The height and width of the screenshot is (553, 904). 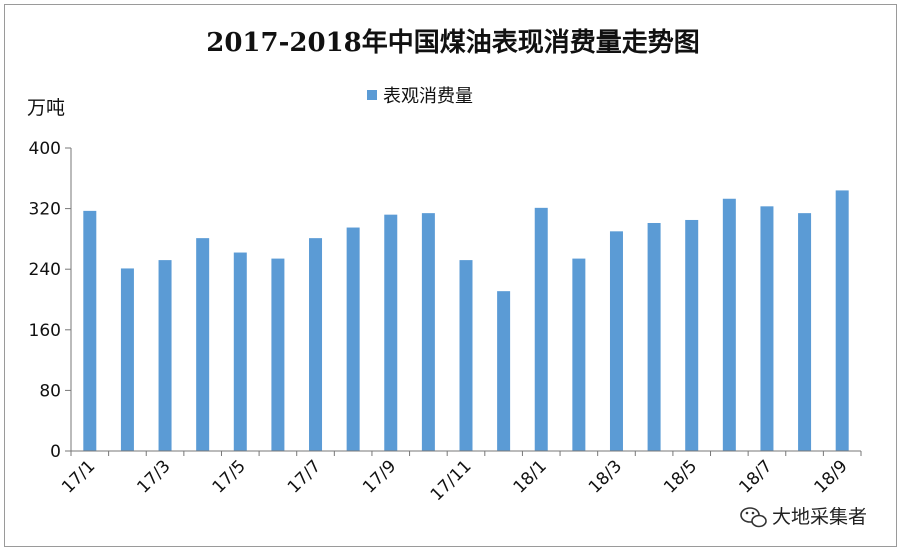 What do you see at coordinates (240, 351) in the screenshot?
I see `bar-17-5: 17/5: 262` at bounding box center [240, 351].